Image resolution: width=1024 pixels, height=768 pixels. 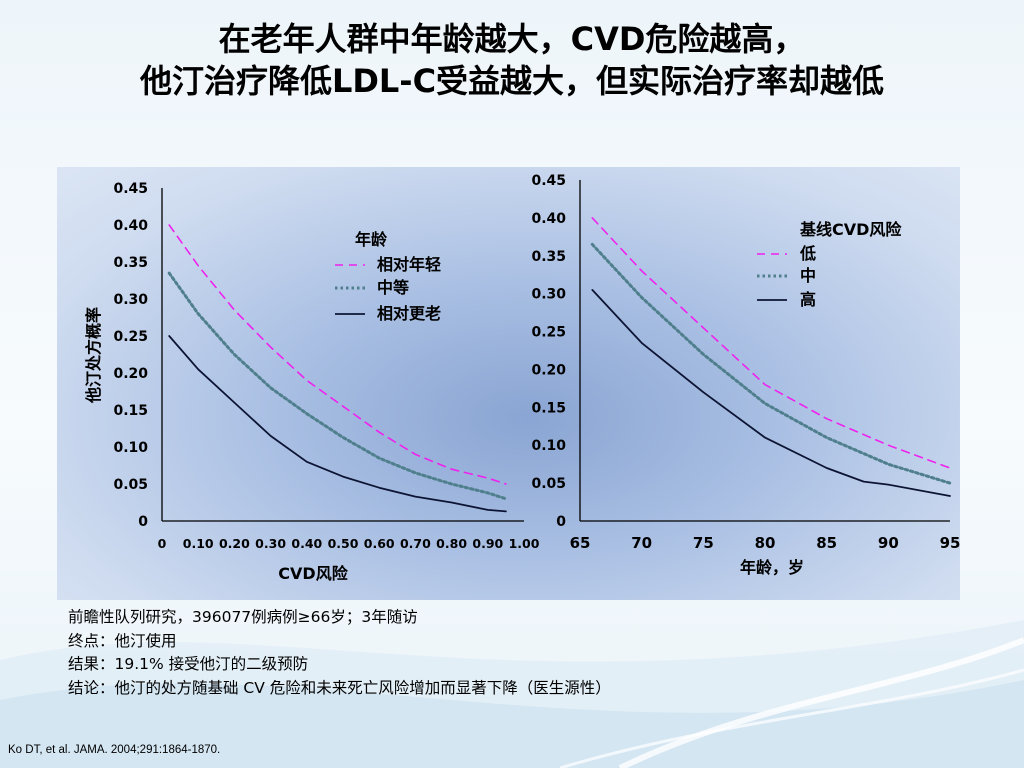 What do you see at coordinates (580, 543) in the screenshot?
I see `x-tick-label: 65` at bounding box center [580, 543].